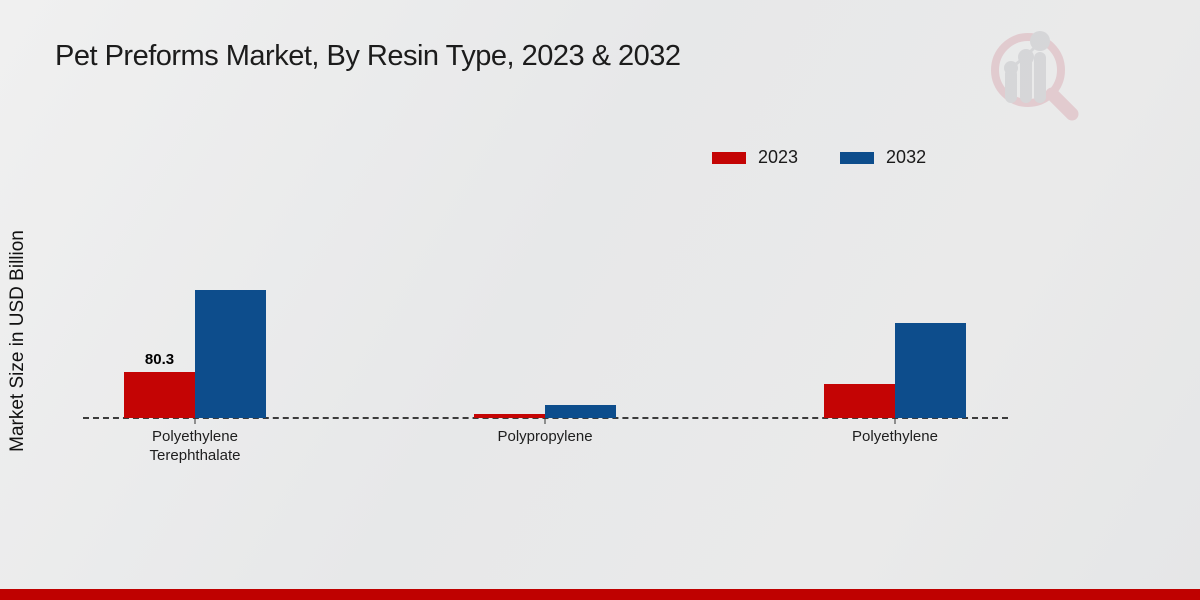  Describe the element at coordinates (895, 436) in the screenshot. I see `x-category-label: Polyethylene` at that location.